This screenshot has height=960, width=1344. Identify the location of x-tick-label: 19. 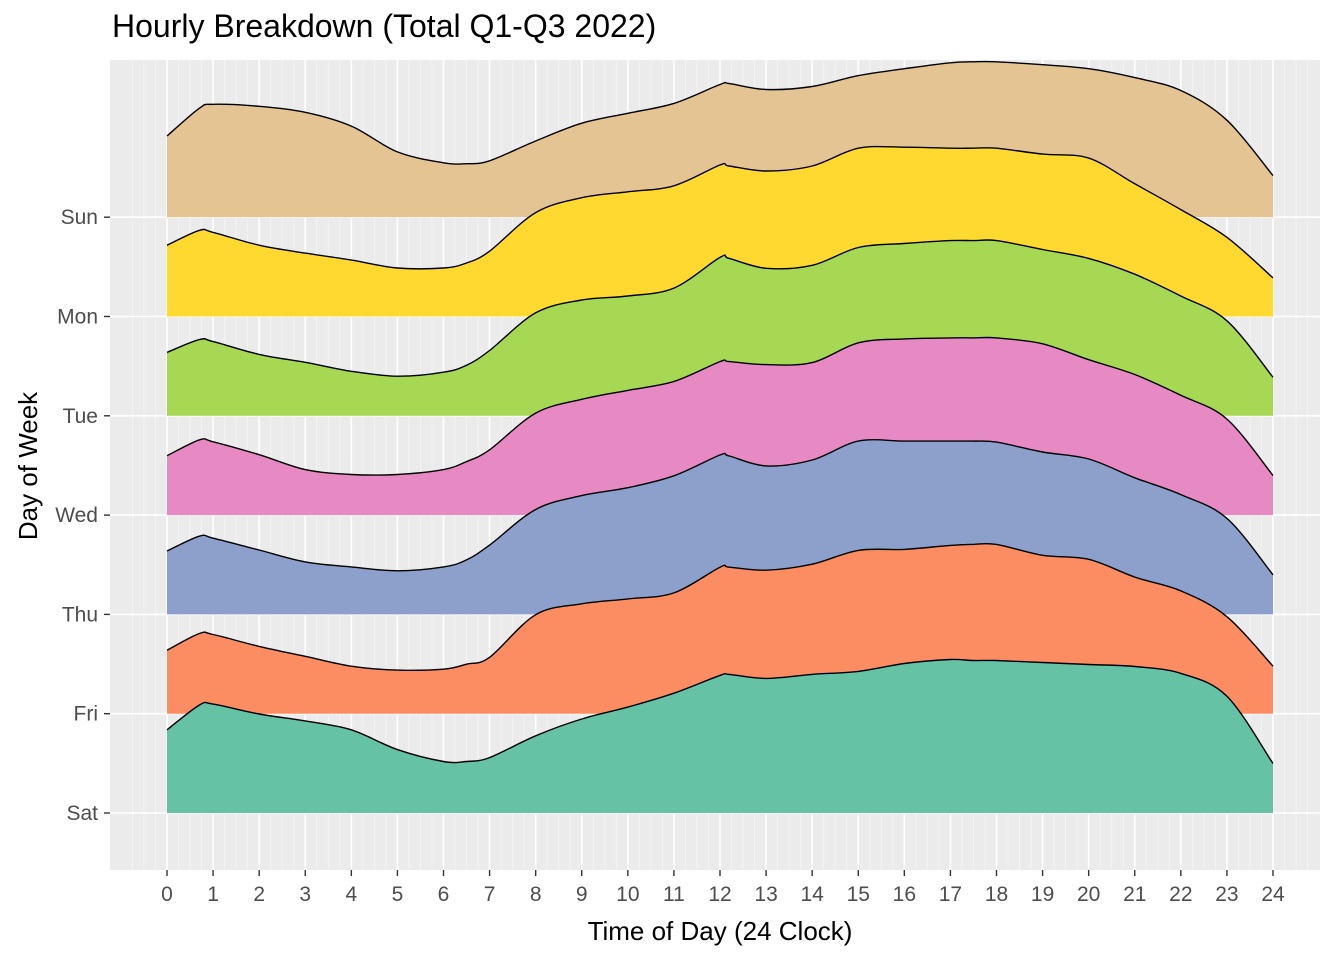
(1042, 894).